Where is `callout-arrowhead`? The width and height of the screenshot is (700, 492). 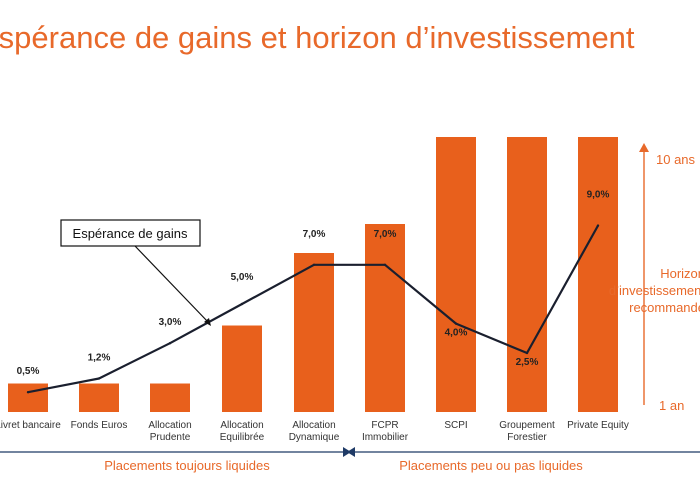 callout-arrowhead is located at coordinates (207, 322).